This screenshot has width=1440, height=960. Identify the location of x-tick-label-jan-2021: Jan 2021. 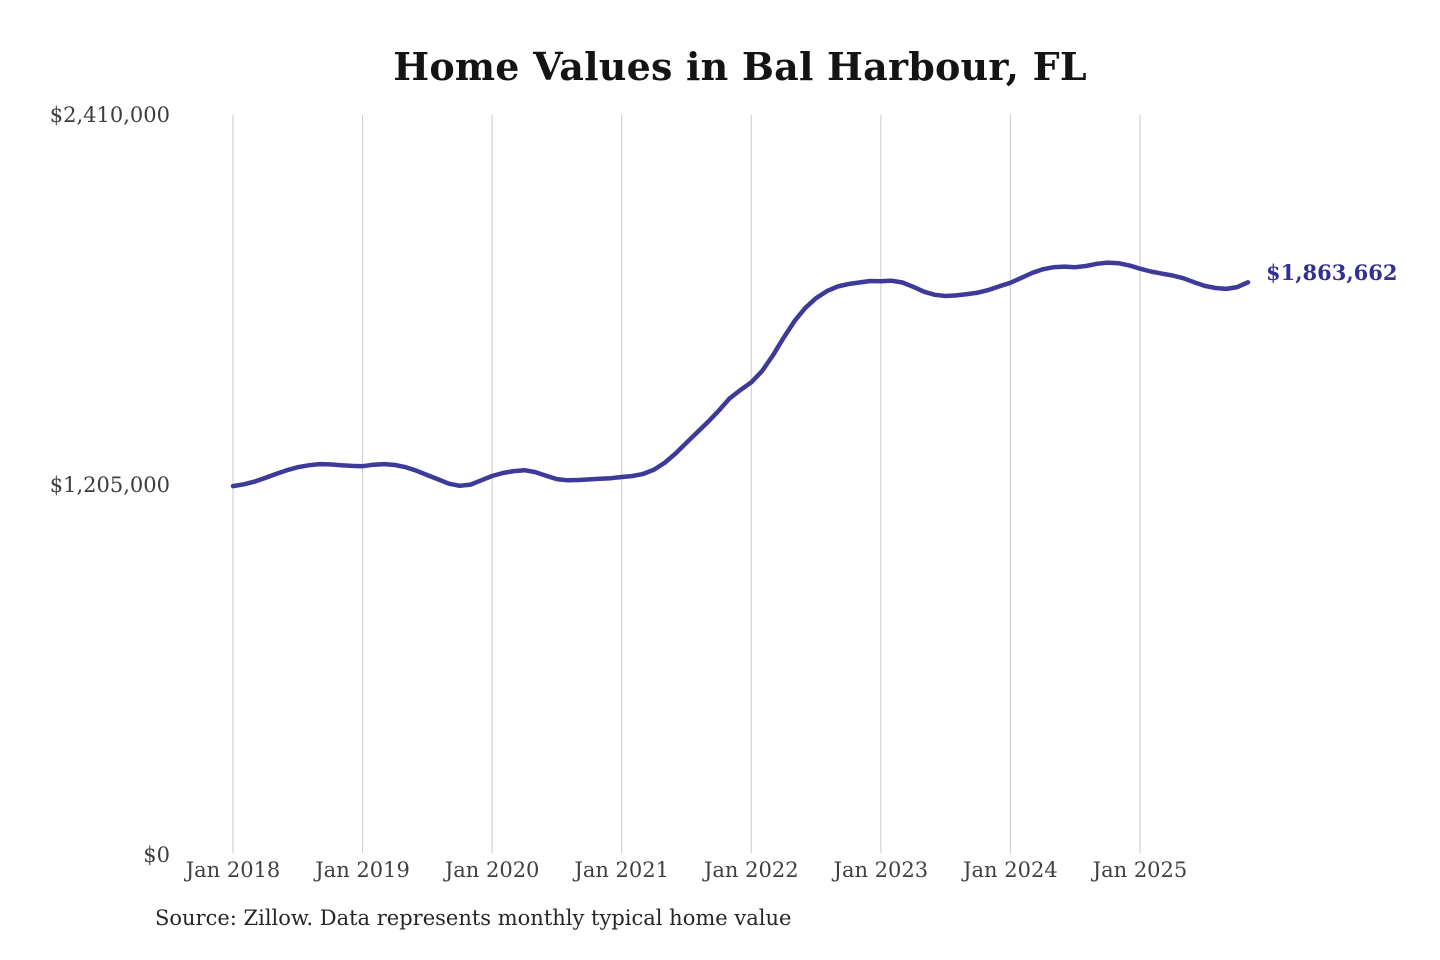
(621, 870).